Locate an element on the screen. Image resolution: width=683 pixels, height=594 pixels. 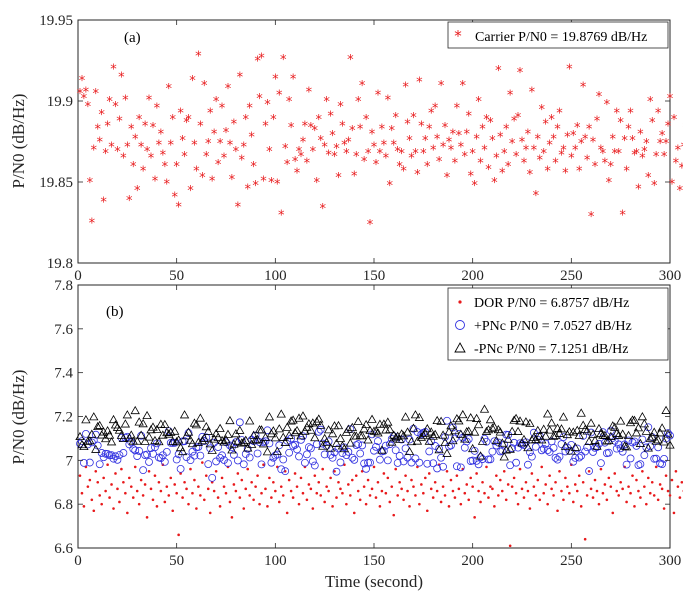
x-tick-label: 250 is located at coordinates (571, 561).